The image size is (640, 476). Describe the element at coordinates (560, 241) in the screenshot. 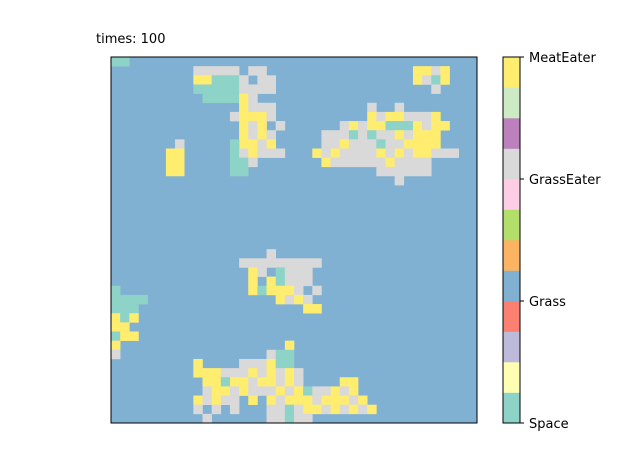

I see `colorbar-ticks: MeatEater GrassEater Grass Space` at that location.